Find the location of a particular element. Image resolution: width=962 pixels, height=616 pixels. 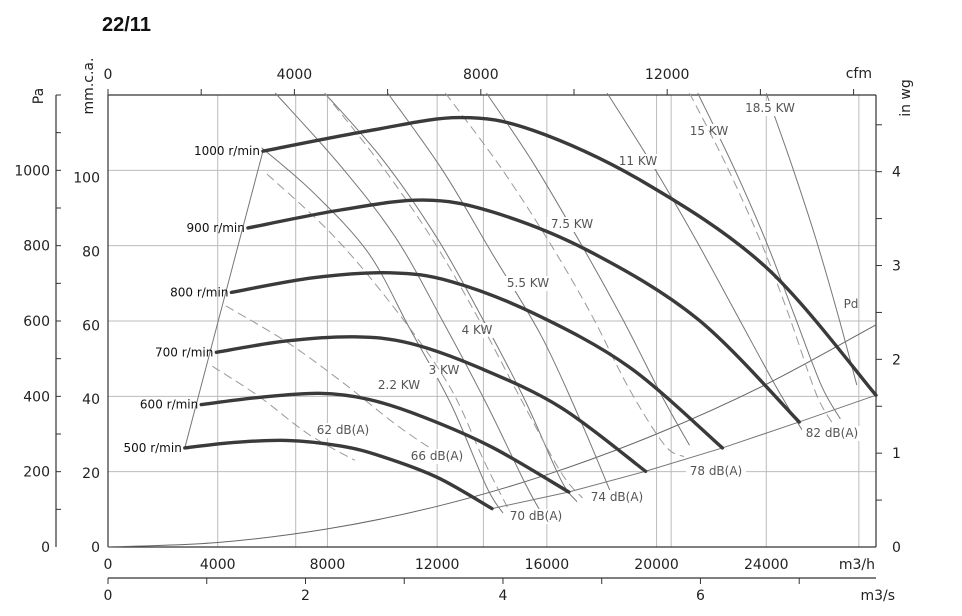

x-unit-m3s: m3/s is located at coordinates (877, 596).